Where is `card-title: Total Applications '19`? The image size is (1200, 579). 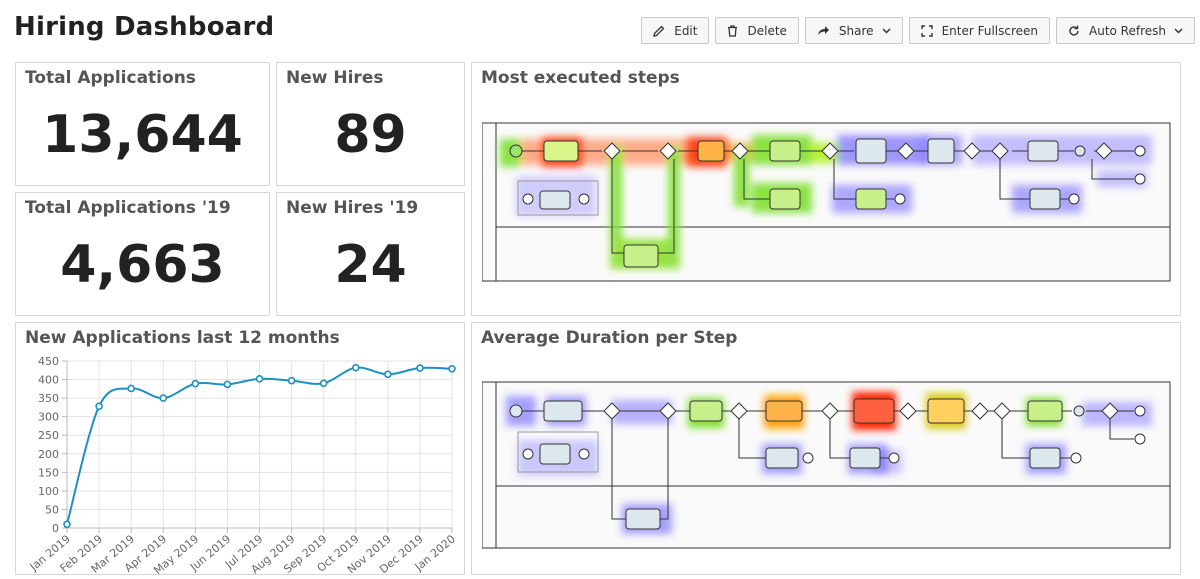 card-title: Total Applications '19 is located at coordinates (128, 208).